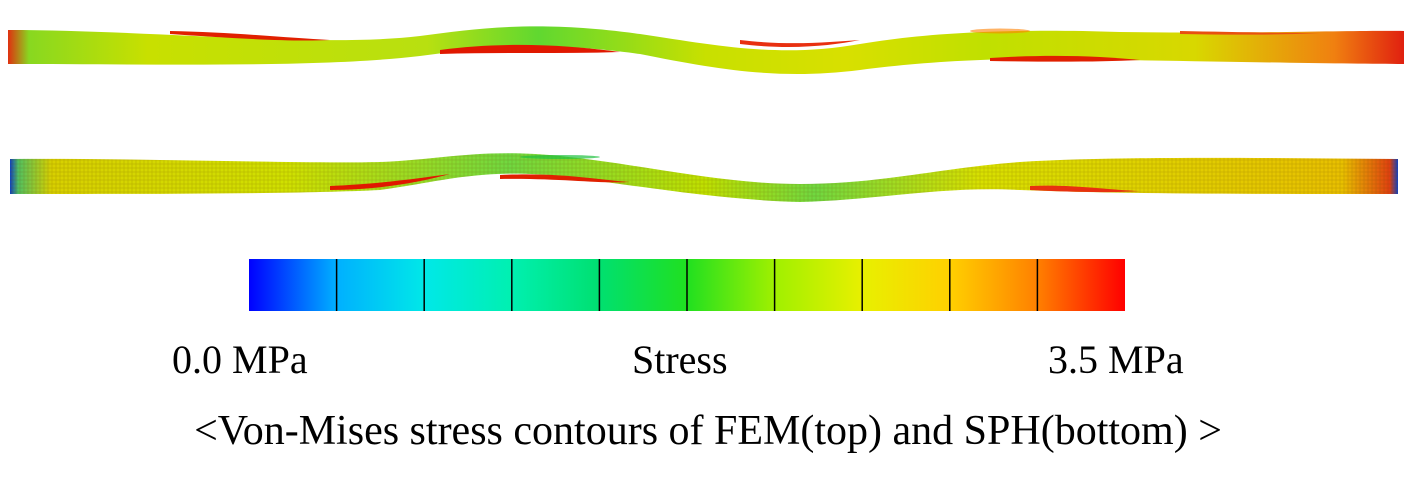  What do you see at coordinates (240, 359) in the screenshot?
I see `colorbar-min-label: 0.0 MPa` at bounding box center [240, 359].